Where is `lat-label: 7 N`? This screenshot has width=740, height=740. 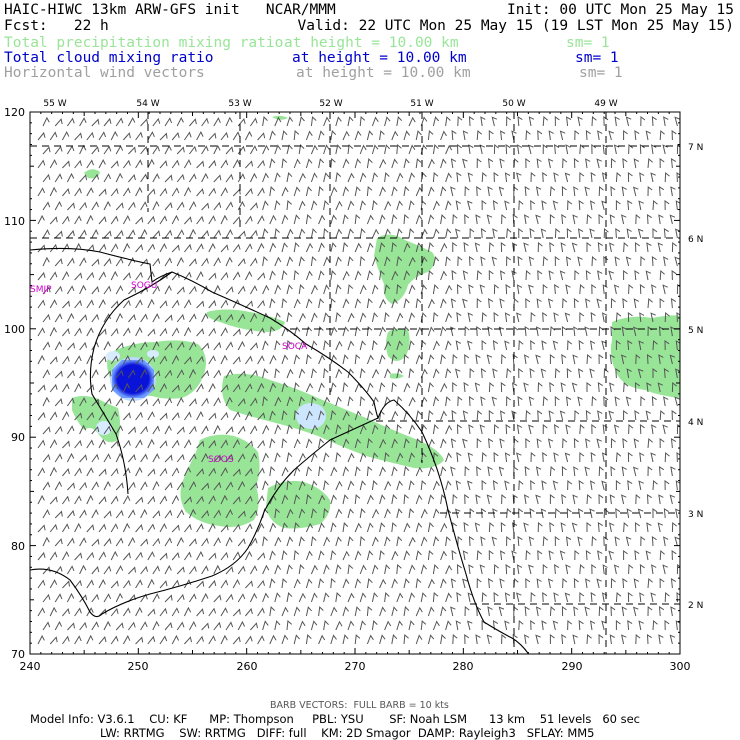
lat-label: 7 N is located at coordinates (695, 148).